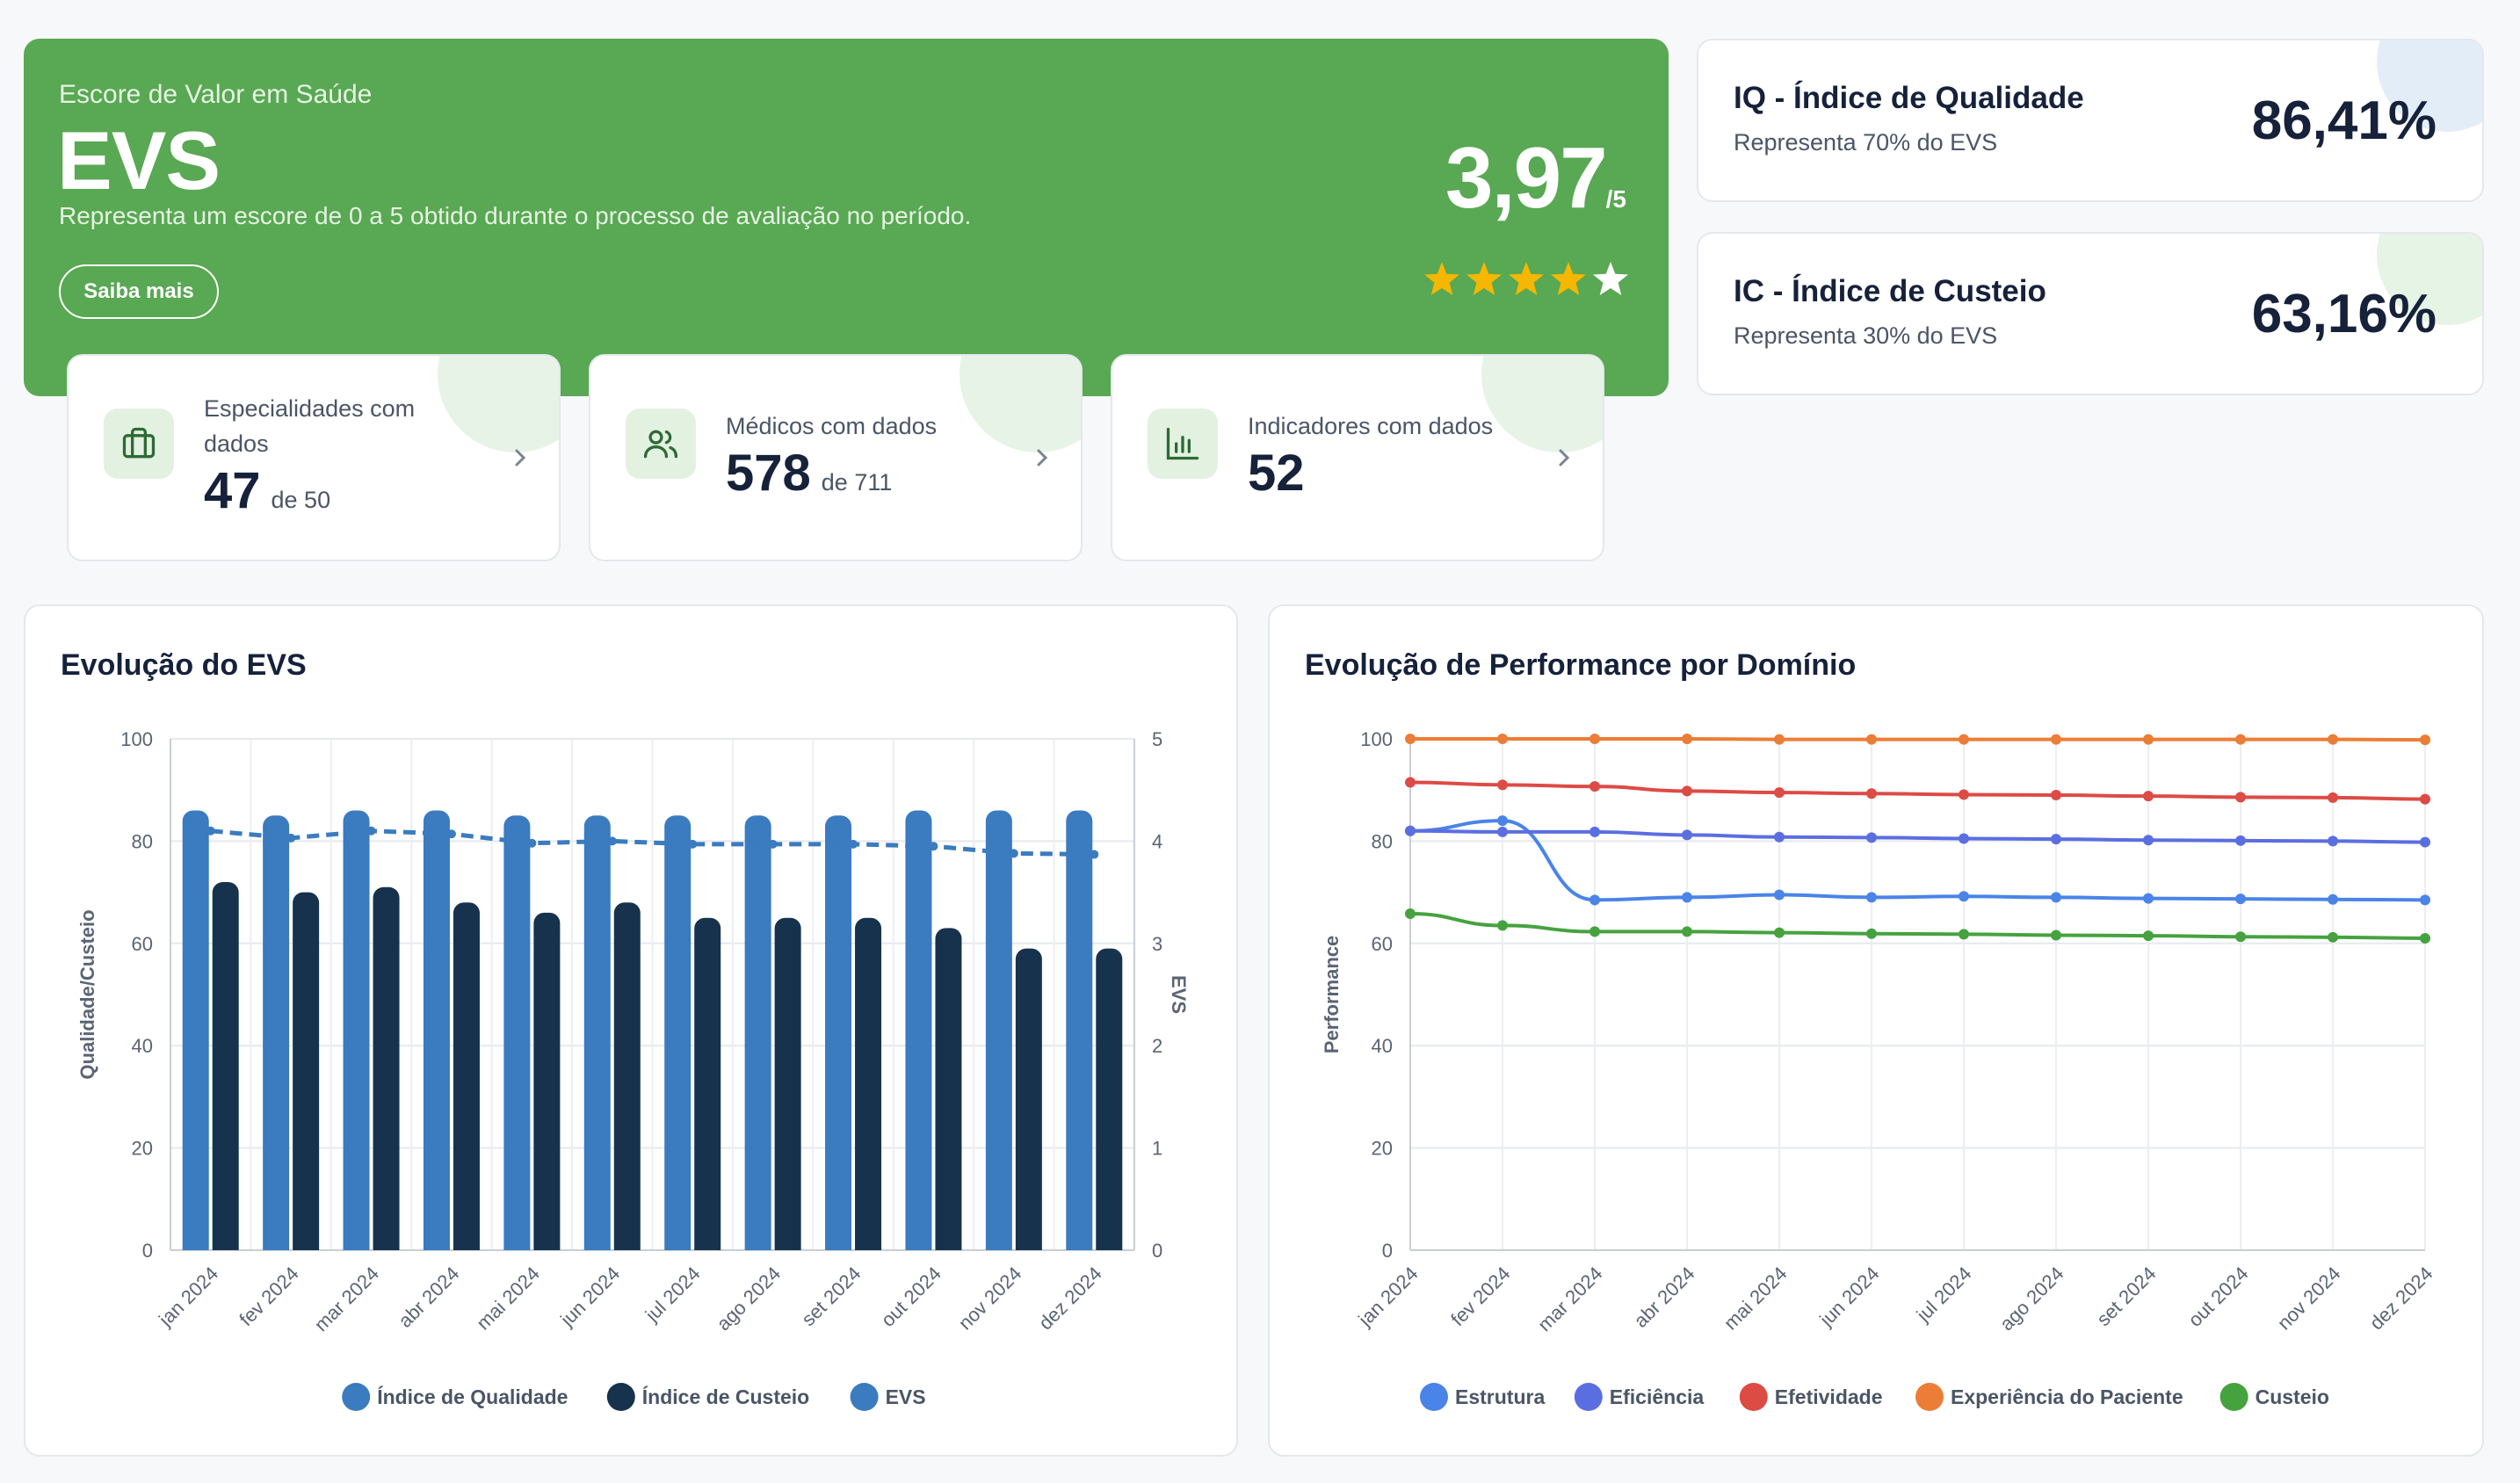  Describe the element at coordinates (1157, 944) in the screenshot. I see `y2-tick-label: 3` at that location.